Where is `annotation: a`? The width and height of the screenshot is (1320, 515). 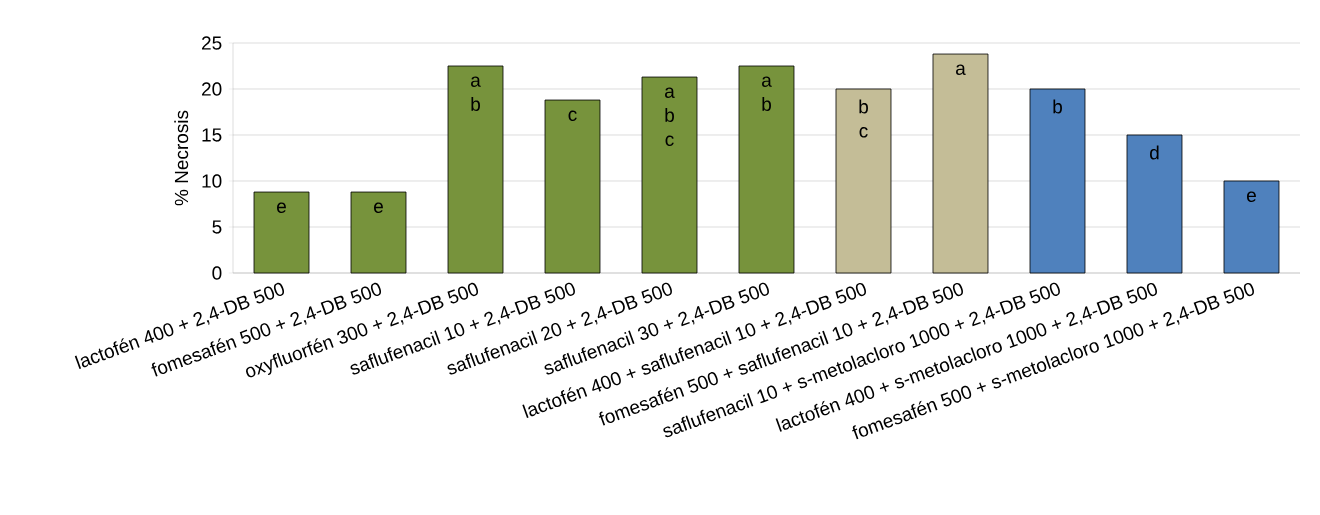
annotation: a is located at coordinates (961, 69).